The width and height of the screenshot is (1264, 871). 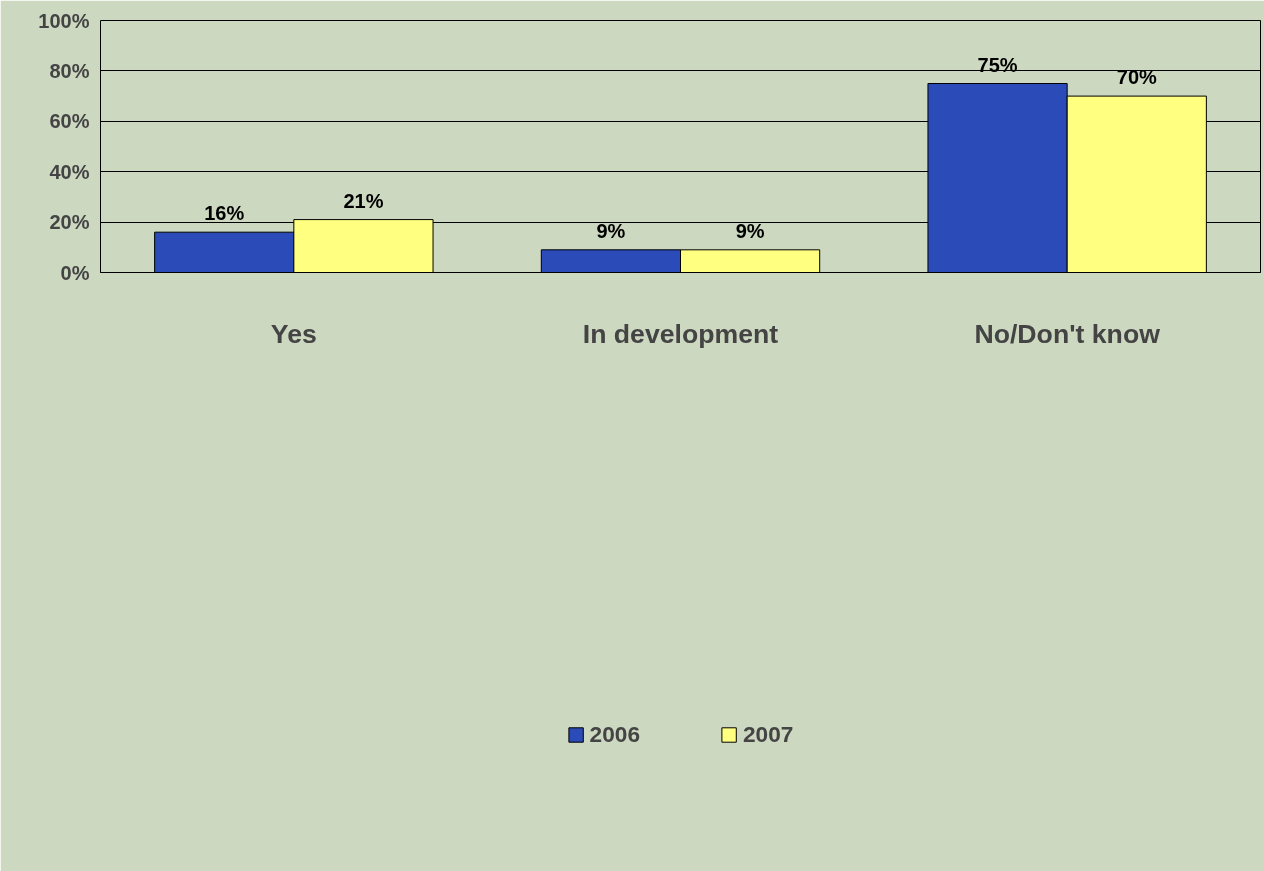 I want to click on x-tick-label: No/Don't know, so click(x=1067, y=333).